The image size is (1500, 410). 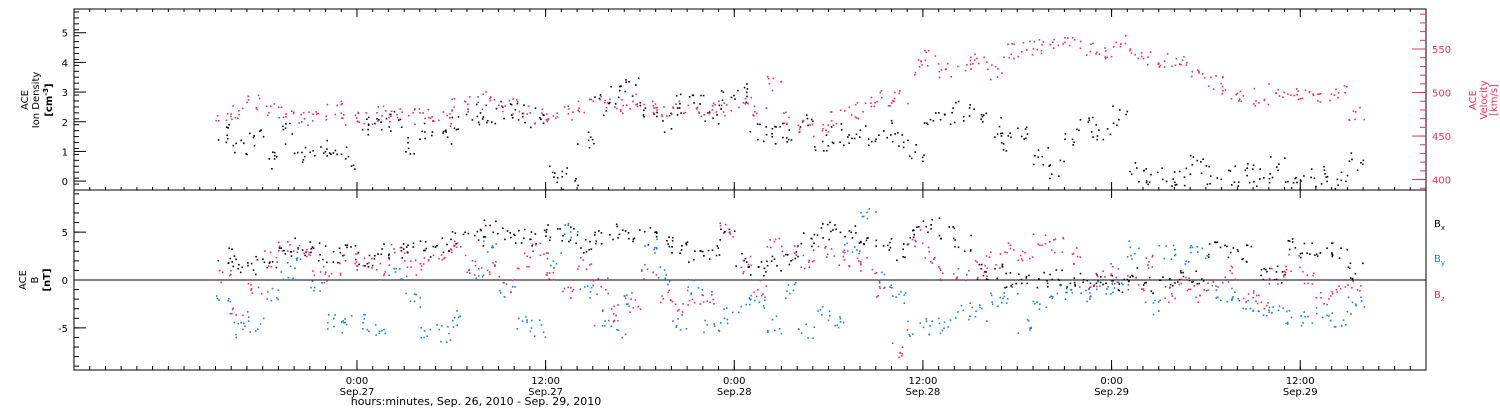 I want to click on x-tick-time: 0:00, so click(x=357, y=381).